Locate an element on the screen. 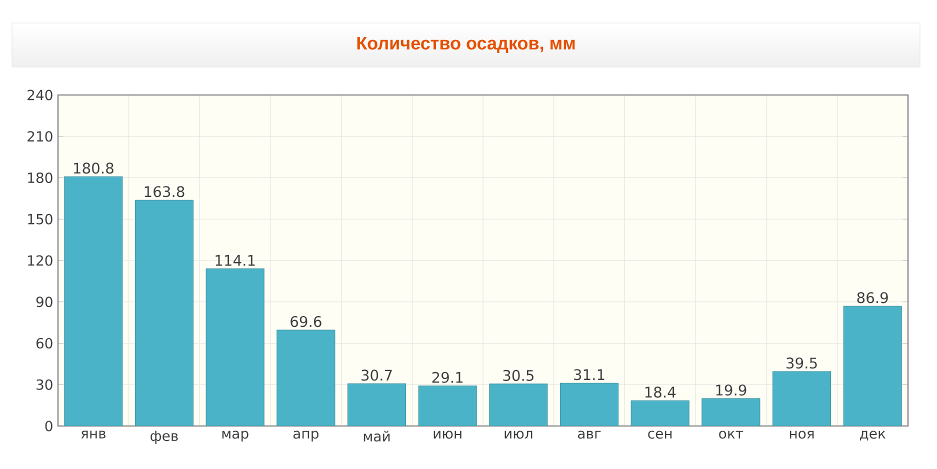 The width and height of the screenshot is (937, 469). x-tick-label: апр is located at coordinates (305, 436).